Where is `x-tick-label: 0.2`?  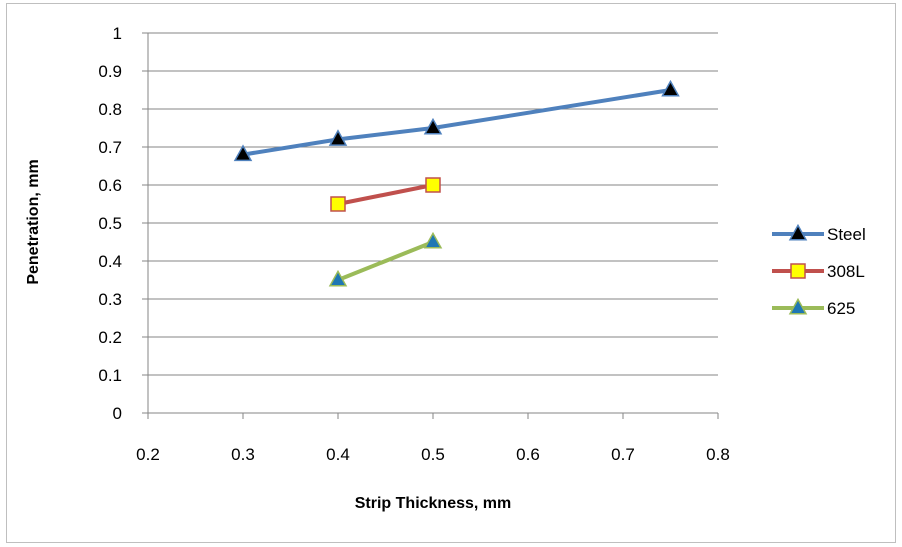
x-tick-label: 0.2 is located at coordinates (148, 454).